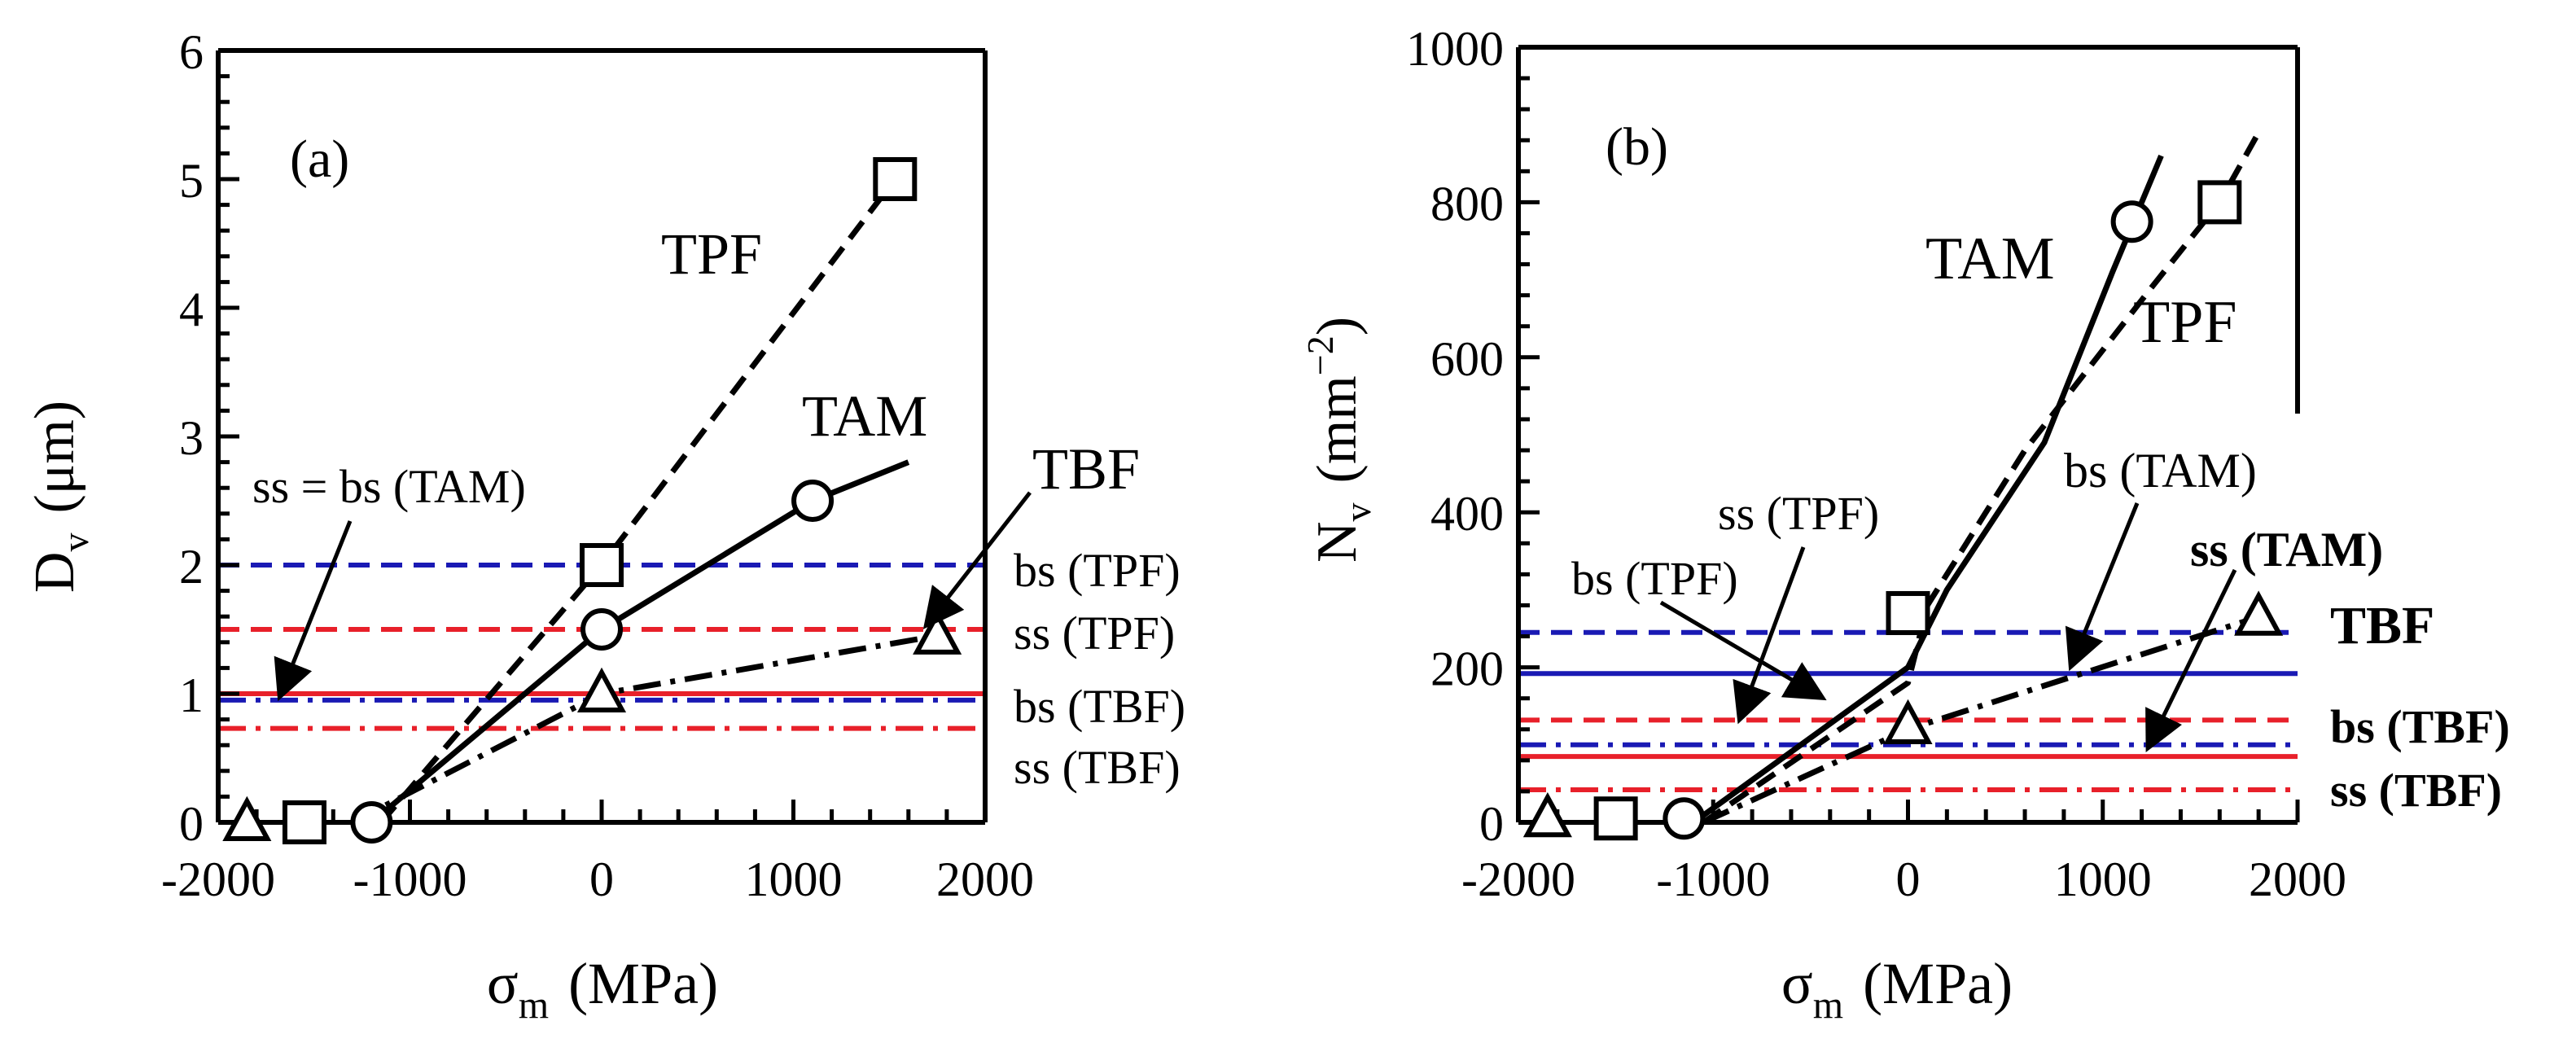  Describe the element at coordinates (60, 497) in the screenshot. I see `panel-a-ylabel: Dv(μm)` at that location.